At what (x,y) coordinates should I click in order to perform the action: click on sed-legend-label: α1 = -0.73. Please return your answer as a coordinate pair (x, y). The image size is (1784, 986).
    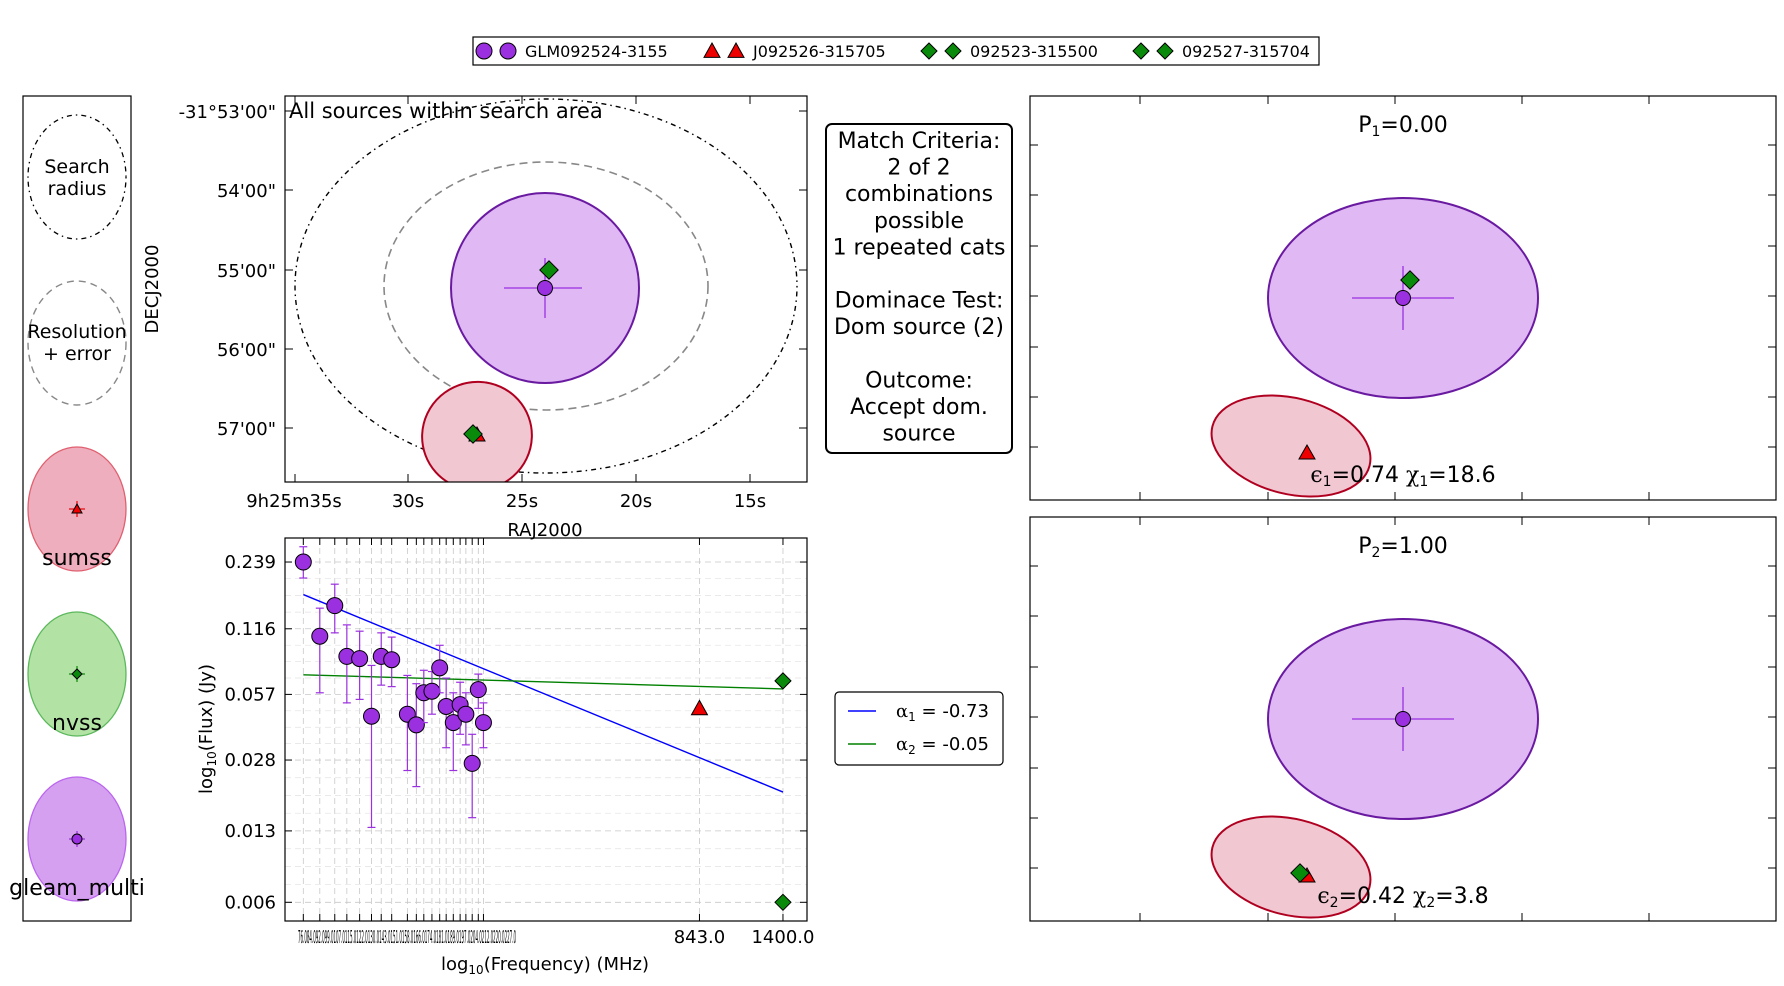
    Looking at the image, I should click on (942, 712).